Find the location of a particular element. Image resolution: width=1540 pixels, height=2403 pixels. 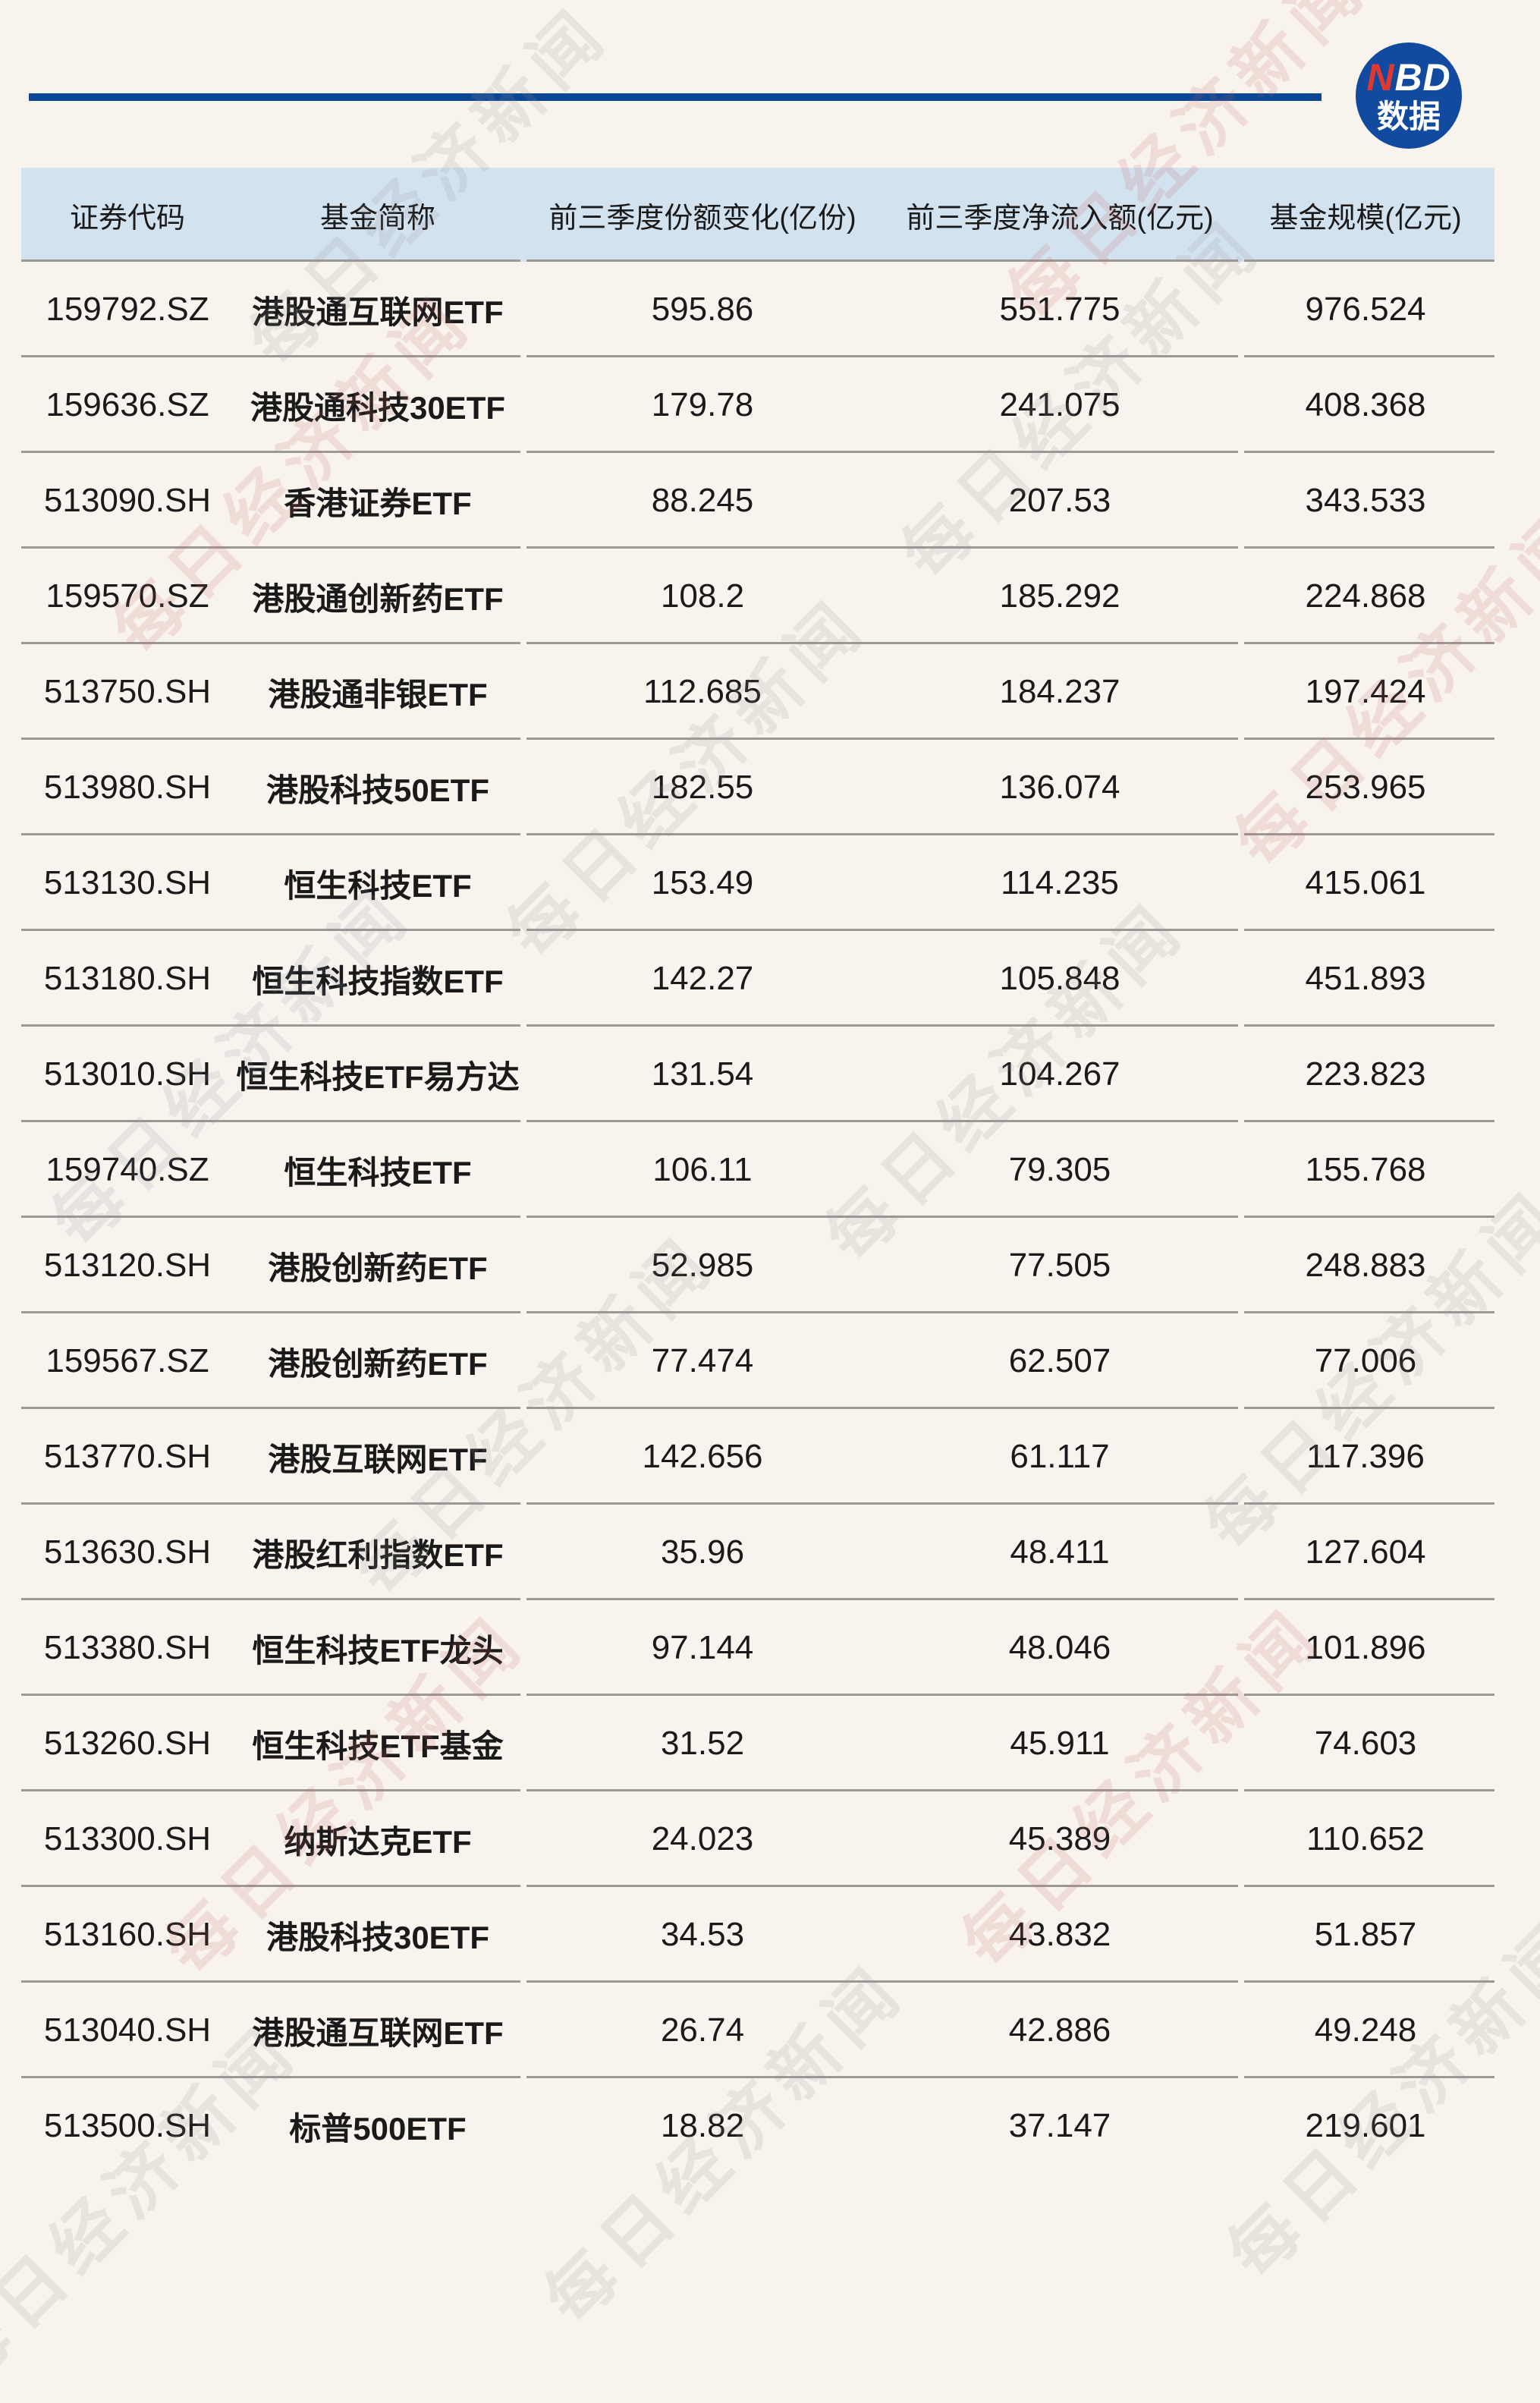

security-code-cell: 513380.SH is located at coordinates (127, 1647).